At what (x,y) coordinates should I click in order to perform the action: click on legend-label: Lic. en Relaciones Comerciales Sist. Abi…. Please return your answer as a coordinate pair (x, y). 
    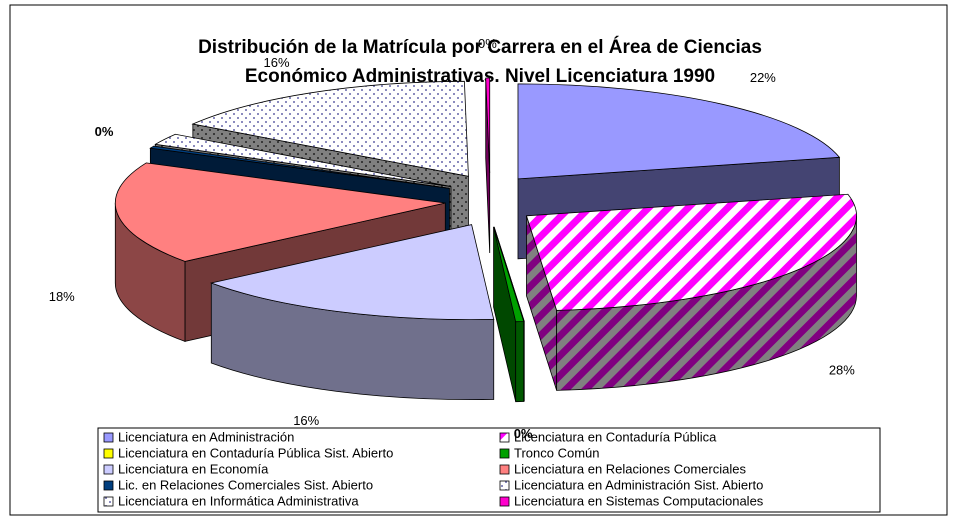
    Looking at the image, I should click on (245, 484).